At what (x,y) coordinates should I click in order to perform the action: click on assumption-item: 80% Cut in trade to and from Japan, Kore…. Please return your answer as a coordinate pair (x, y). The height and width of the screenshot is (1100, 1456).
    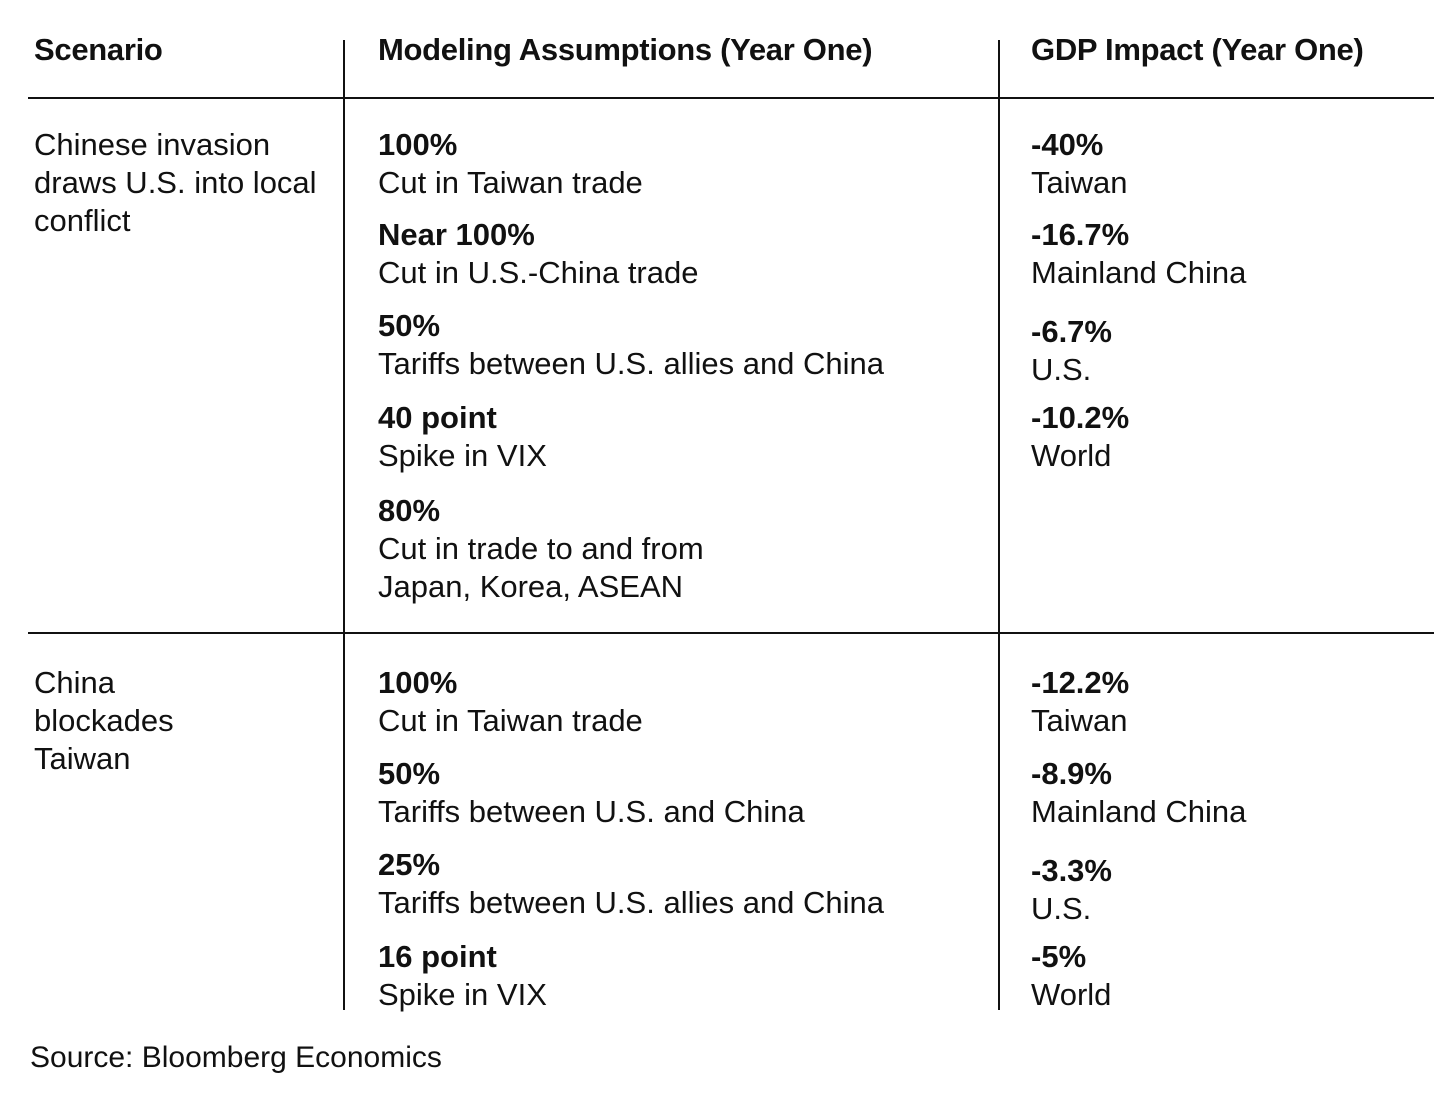
    Looking at the image, I should click on (541, 549).